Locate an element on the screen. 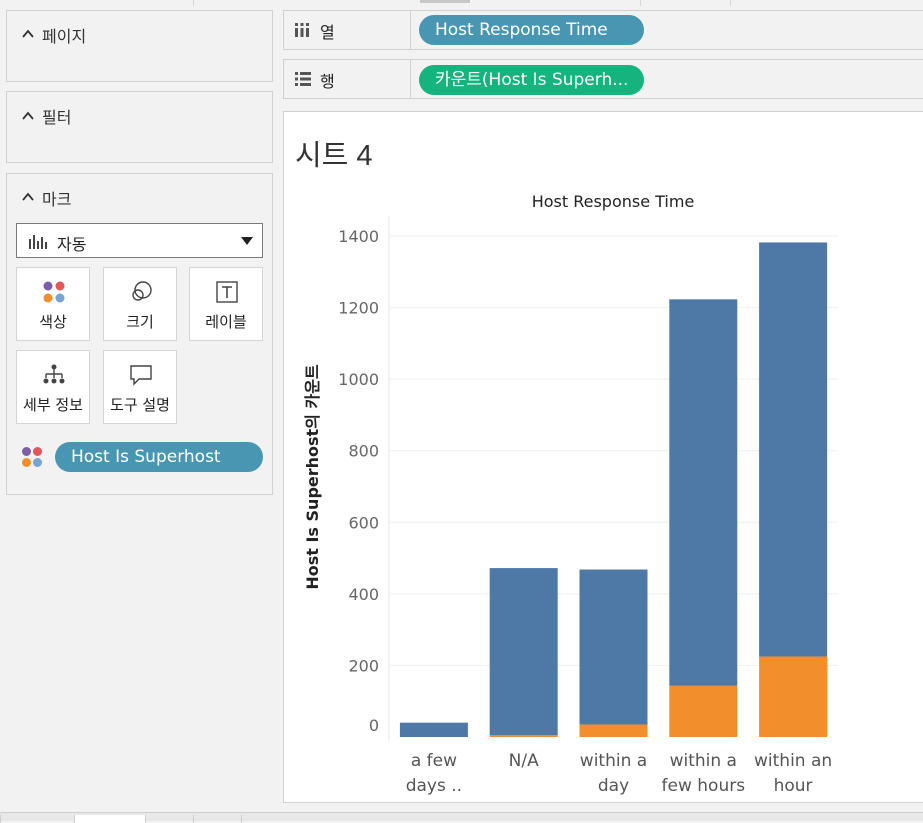  chart-title: Host Response Time is located at coordinates (613, 201).